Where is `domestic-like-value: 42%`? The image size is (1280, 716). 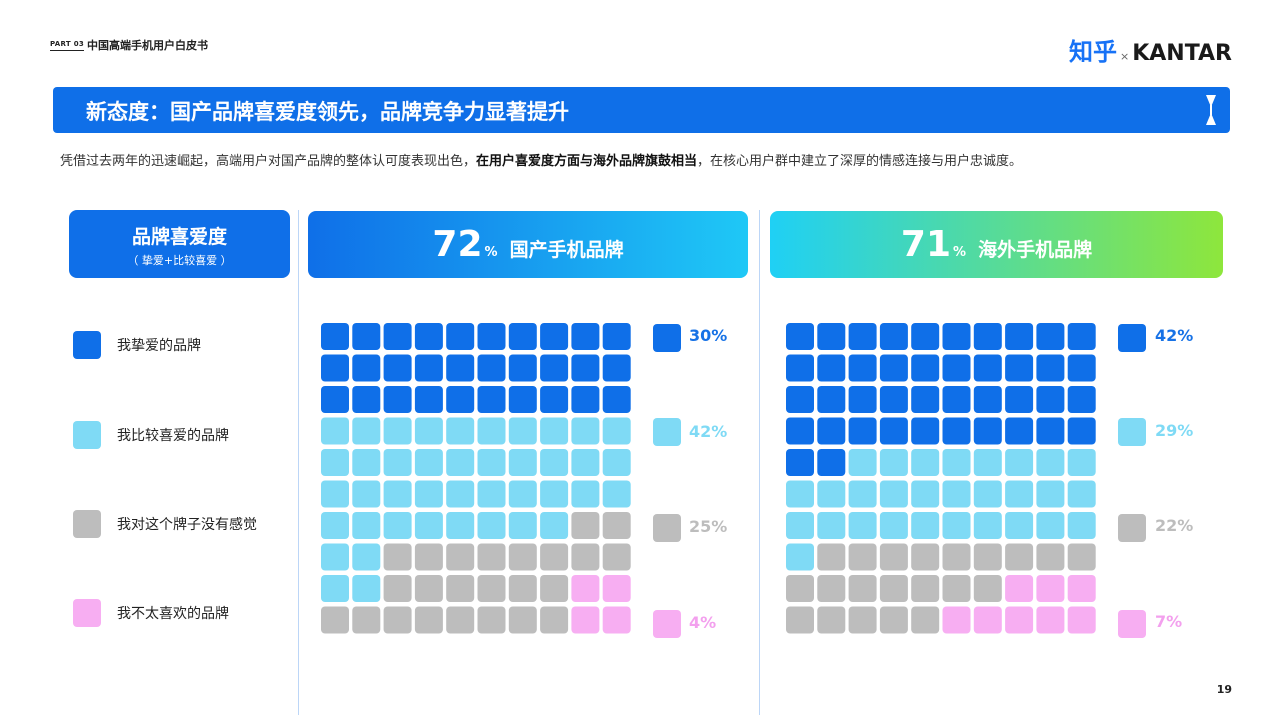
domestic-like-value: 42% is located at coordinates (708, 431).